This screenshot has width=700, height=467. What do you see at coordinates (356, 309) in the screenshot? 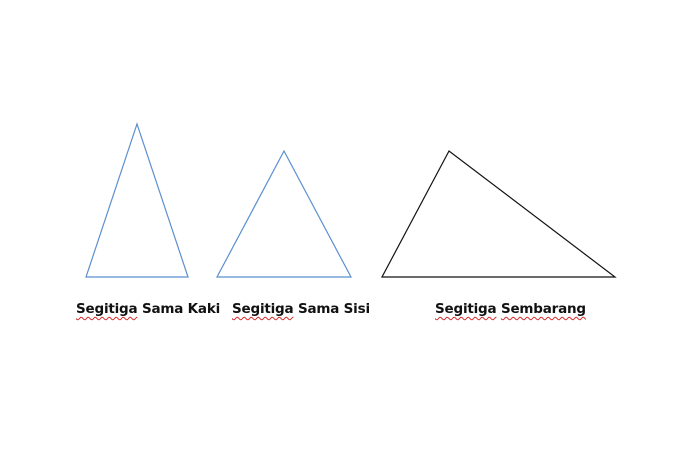
I see `label-word: Sisi` at bounding box center [356, 309].